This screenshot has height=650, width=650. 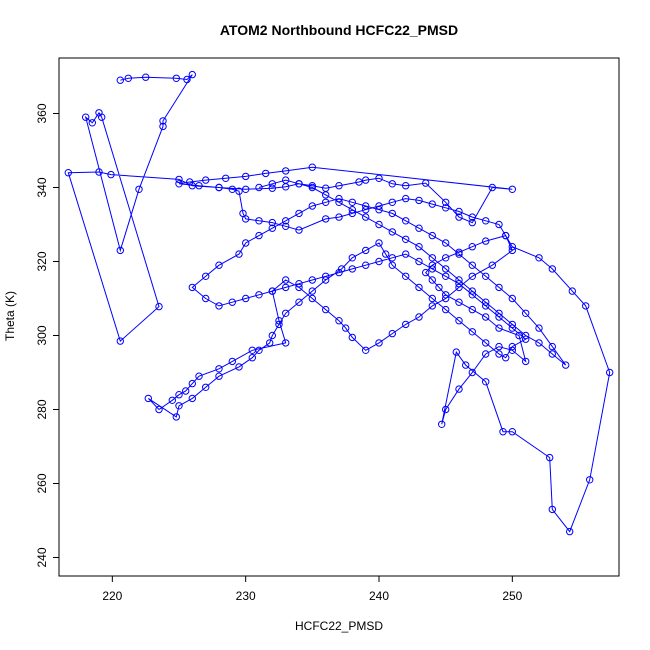 I want to click on x-tick-label: 240, so click(x=379, y=596).